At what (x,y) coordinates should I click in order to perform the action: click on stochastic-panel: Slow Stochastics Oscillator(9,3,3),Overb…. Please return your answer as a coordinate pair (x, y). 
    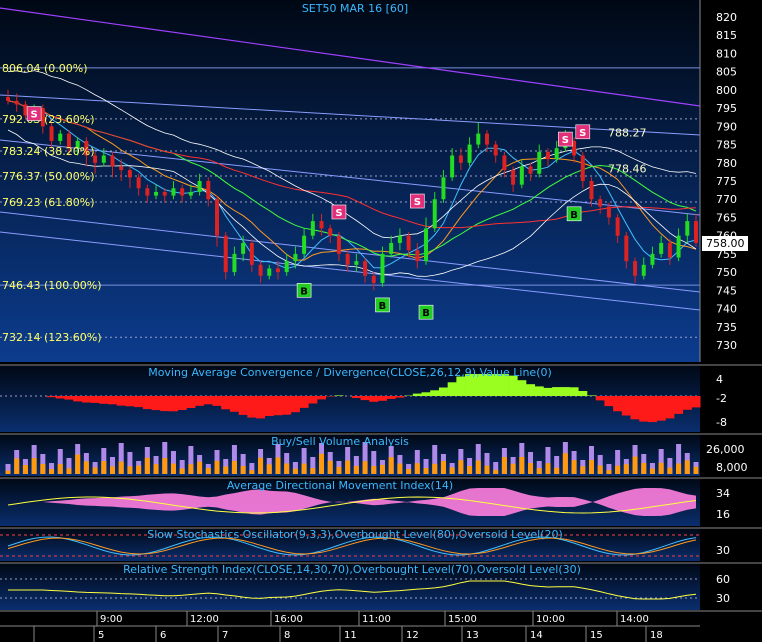
    Looking at the image, I should click on (381, 544).